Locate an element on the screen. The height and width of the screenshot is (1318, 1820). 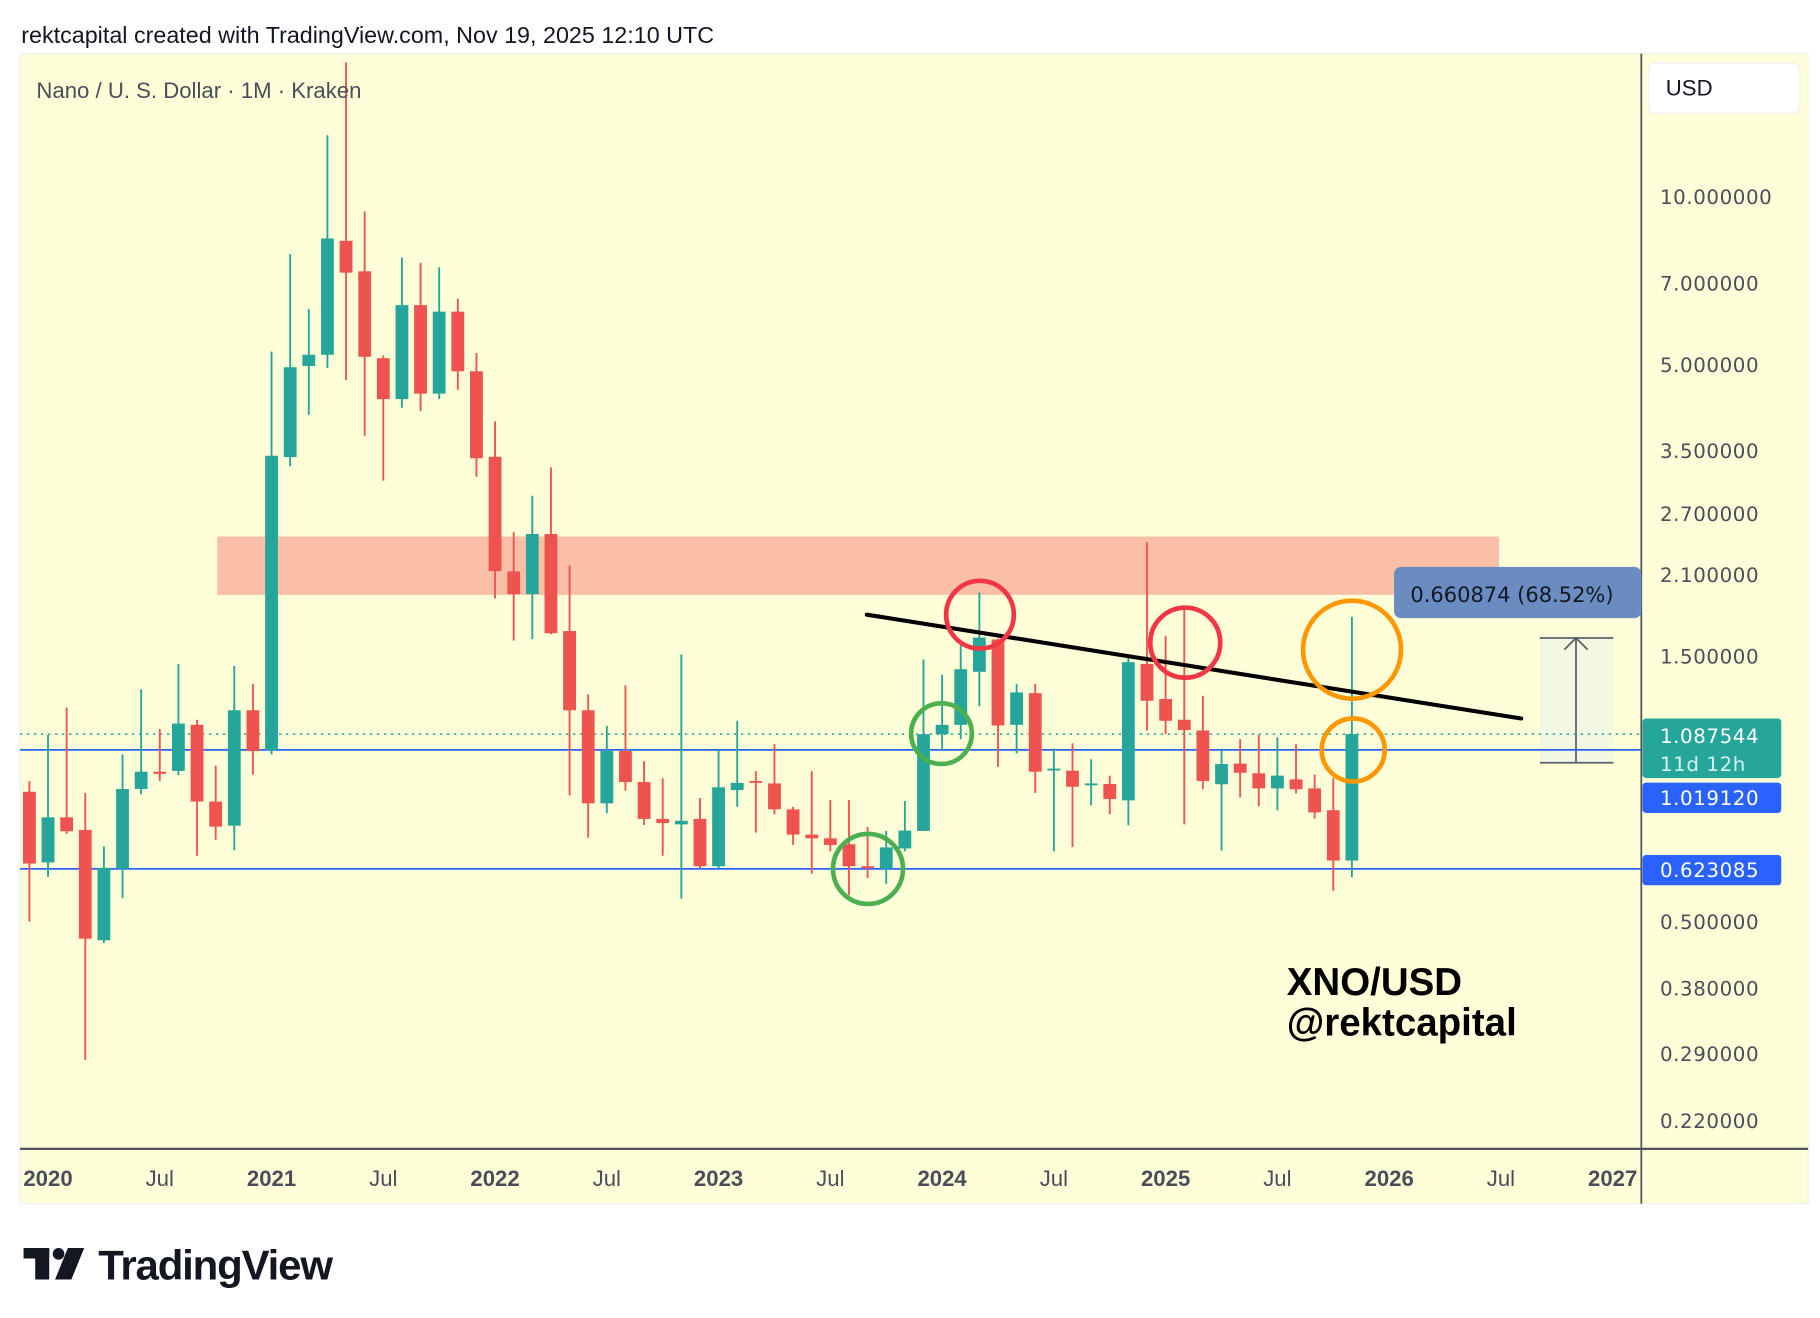
descending-trendline is located at coordinates (1194, 666).